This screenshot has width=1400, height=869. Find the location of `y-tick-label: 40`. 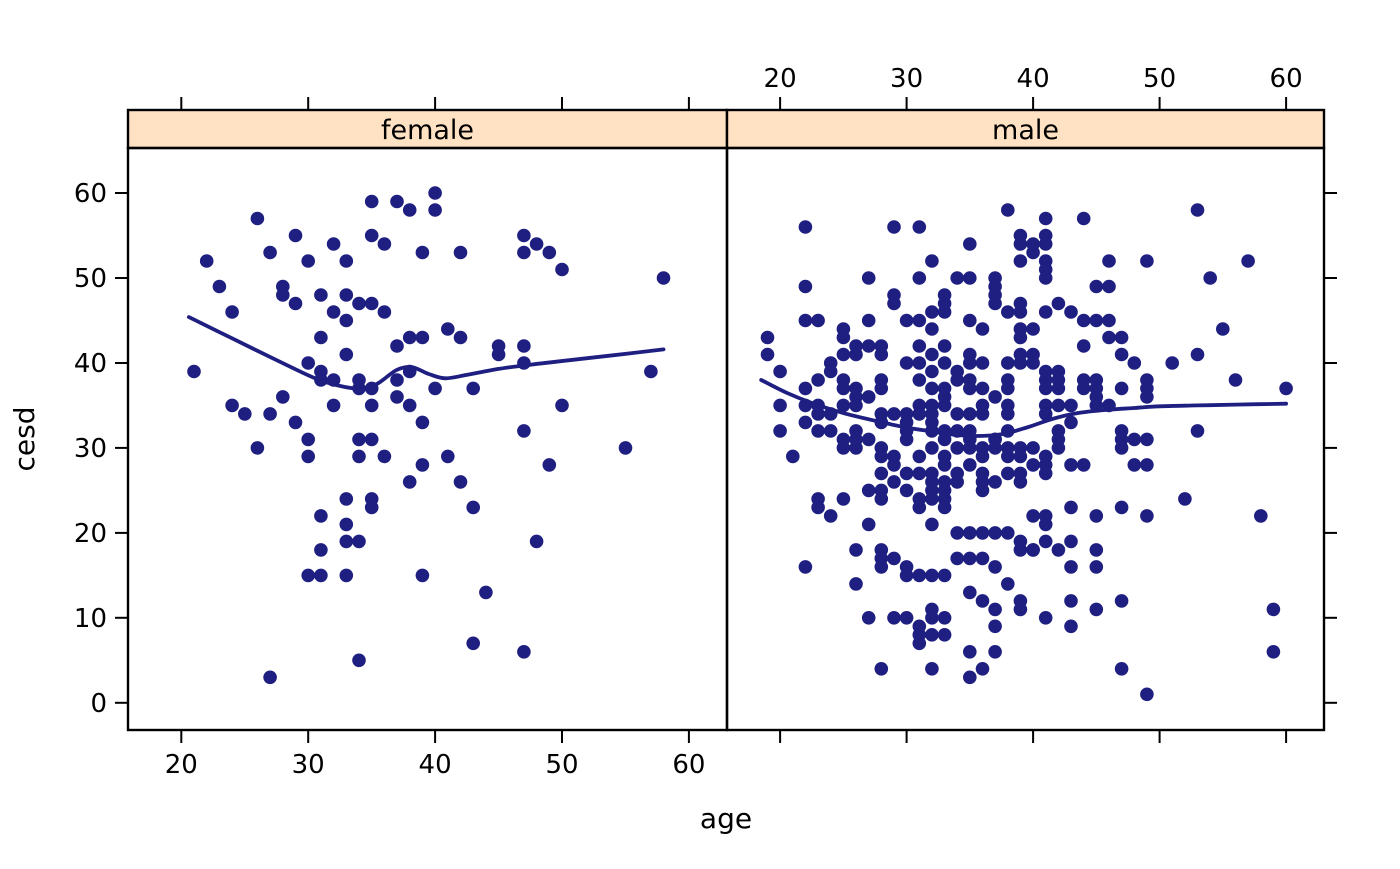

y-tick-label: 40 is located at coordinates (90, 364).